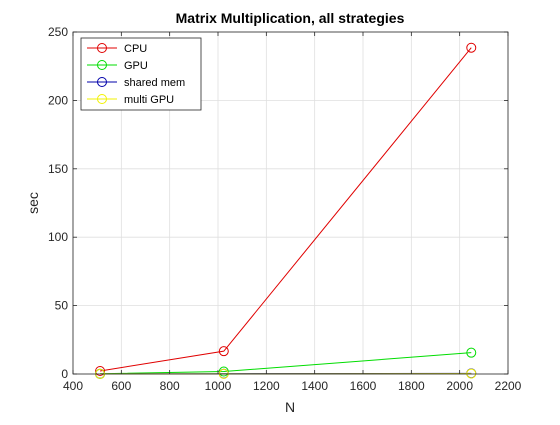 The width and height of the screenshot is (560, 425). I want to click on legend-label-multi-gpu: multi GPU, so click(149, 100).